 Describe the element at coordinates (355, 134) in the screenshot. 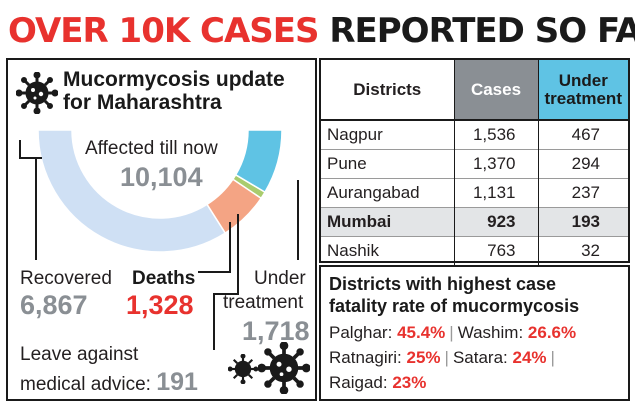

I see `district-name: Nagpur` at that location.